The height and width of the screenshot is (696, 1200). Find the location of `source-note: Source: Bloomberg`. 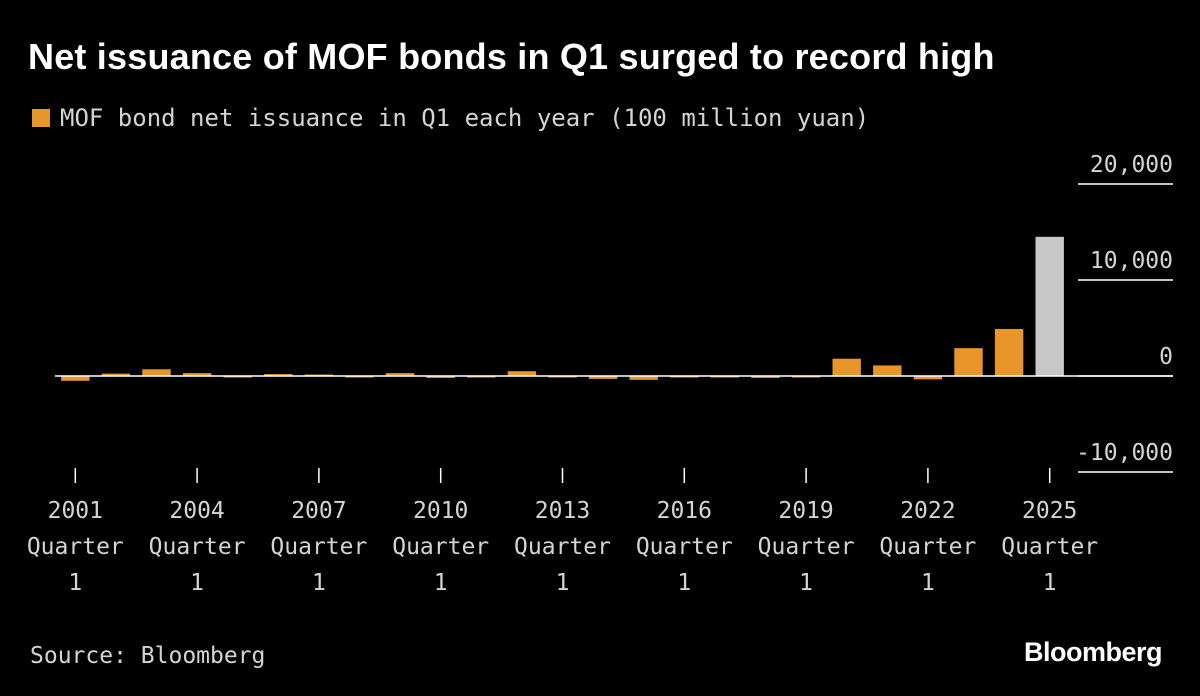

source-note: Source: Bloomberg is located at coordinates (148, 656).